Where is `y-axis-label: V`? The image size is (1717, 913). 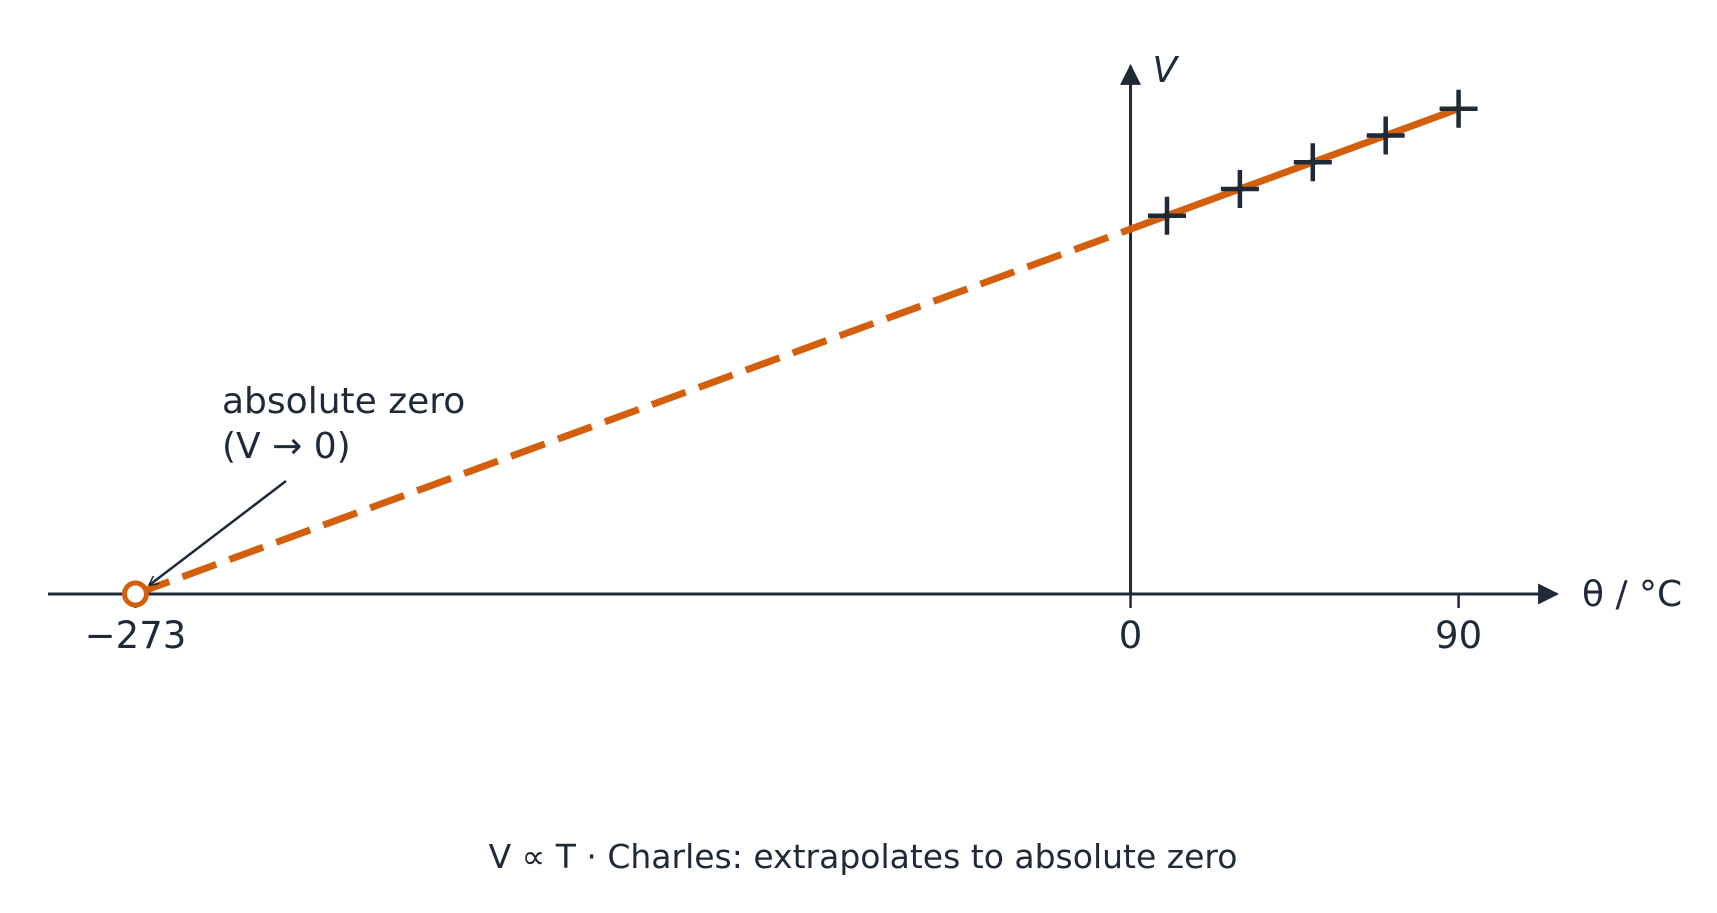
y-axis-label: V is located at coordinates (1166, 70).